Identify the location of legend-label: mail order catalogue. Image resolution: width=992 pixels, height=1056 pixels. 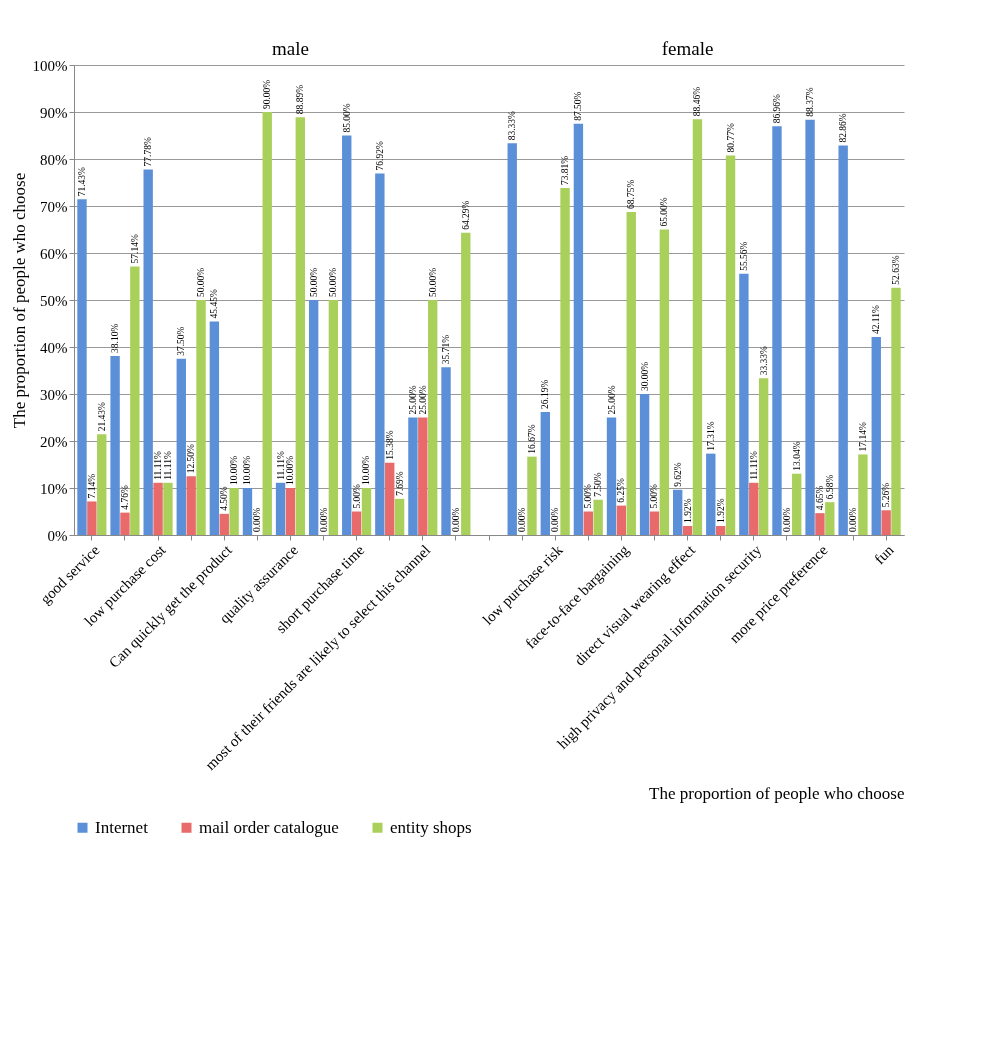
(269, 827).